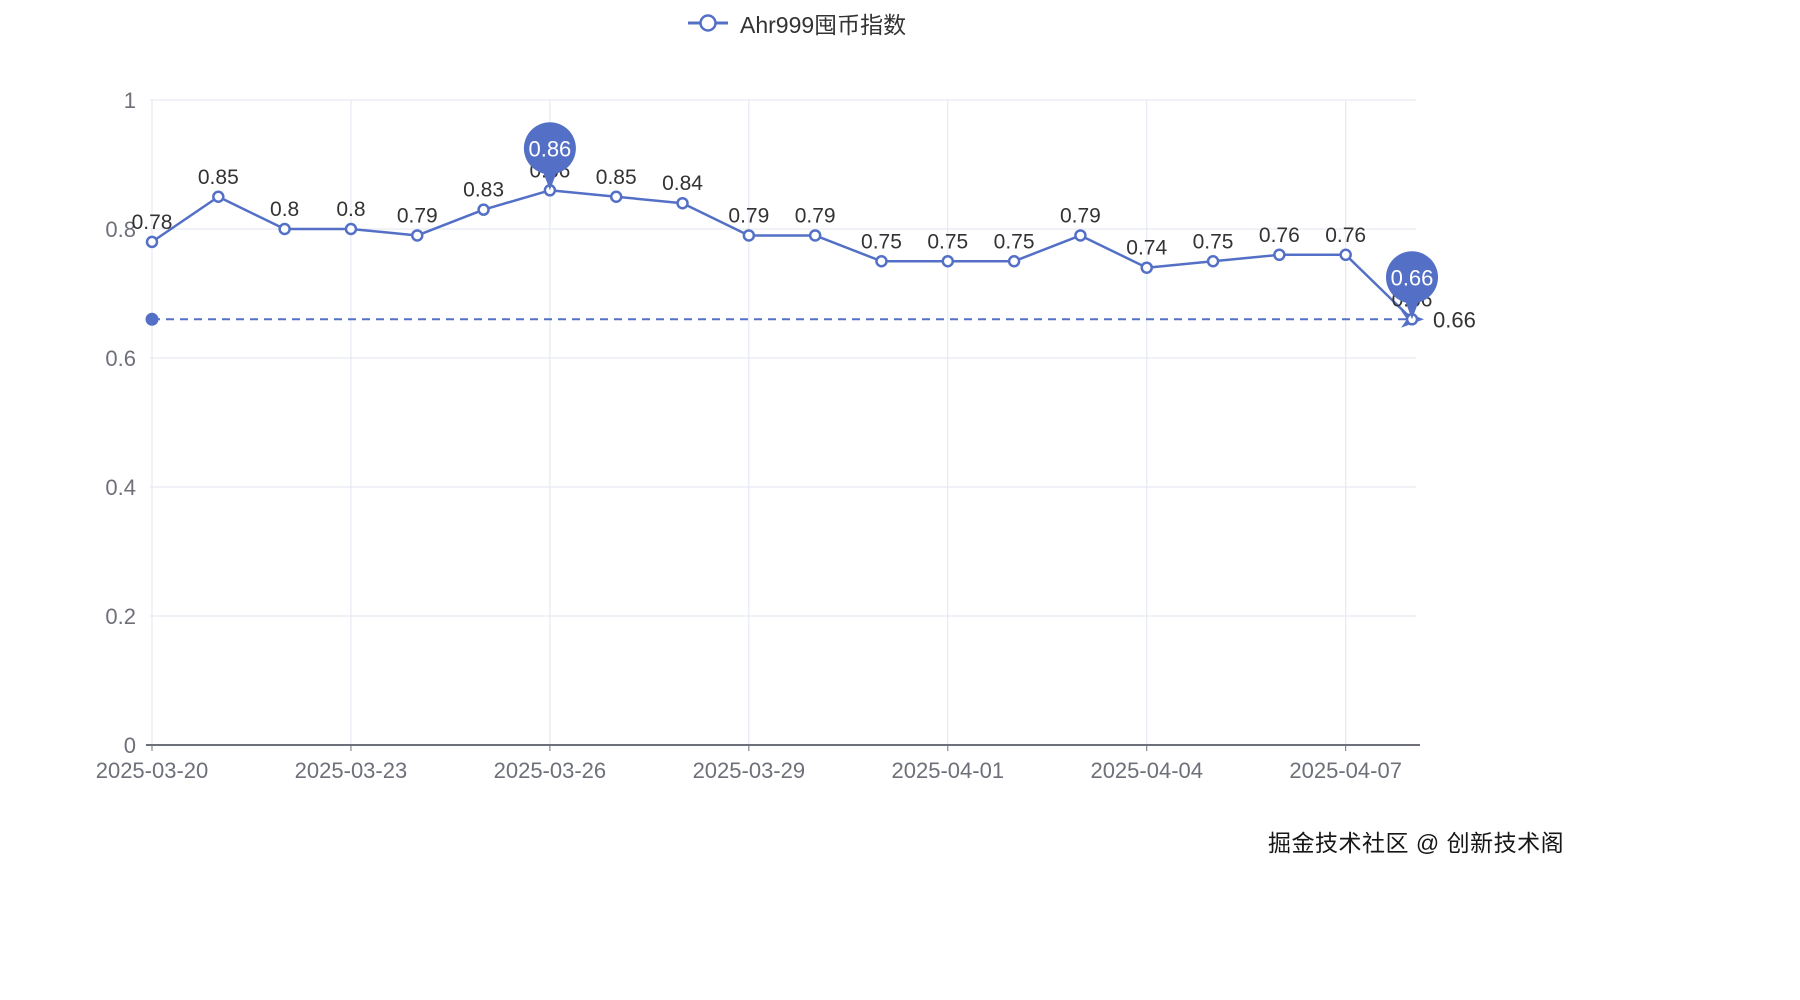 Image resolution: width=1800 pixels, height=1000 pixels. What do you see at coordinates (120, 229) in the screenshot?
I see `y-tick-label: 0.8` at bounding box center [120, 229].